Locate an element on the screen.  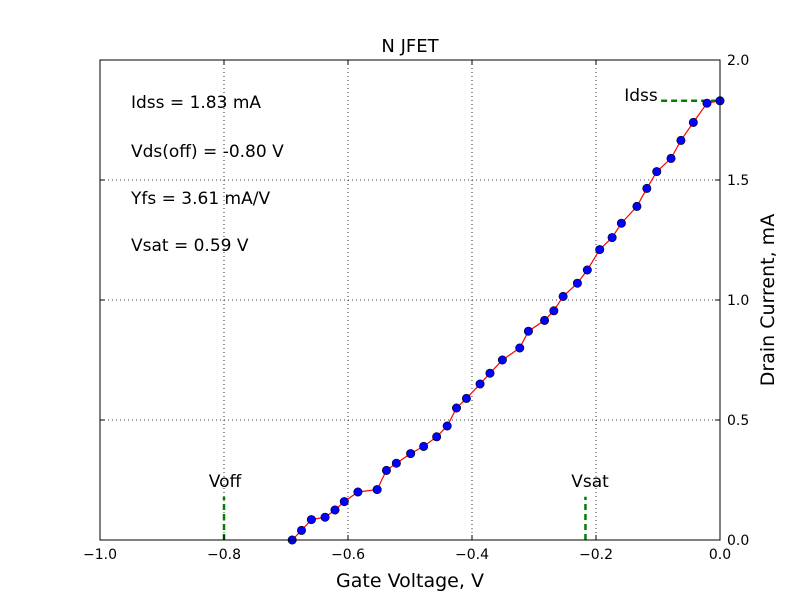
stat-idss: Idss = 1.83 mA is located at coordinates (196, 103).